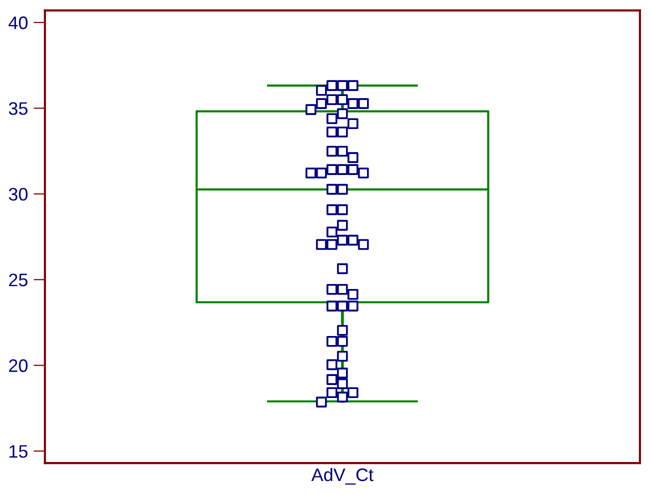 The width and height of the screenshot is (651, 499). I want to click on x-tick-label: AdV_Ct, so click(342, 476).